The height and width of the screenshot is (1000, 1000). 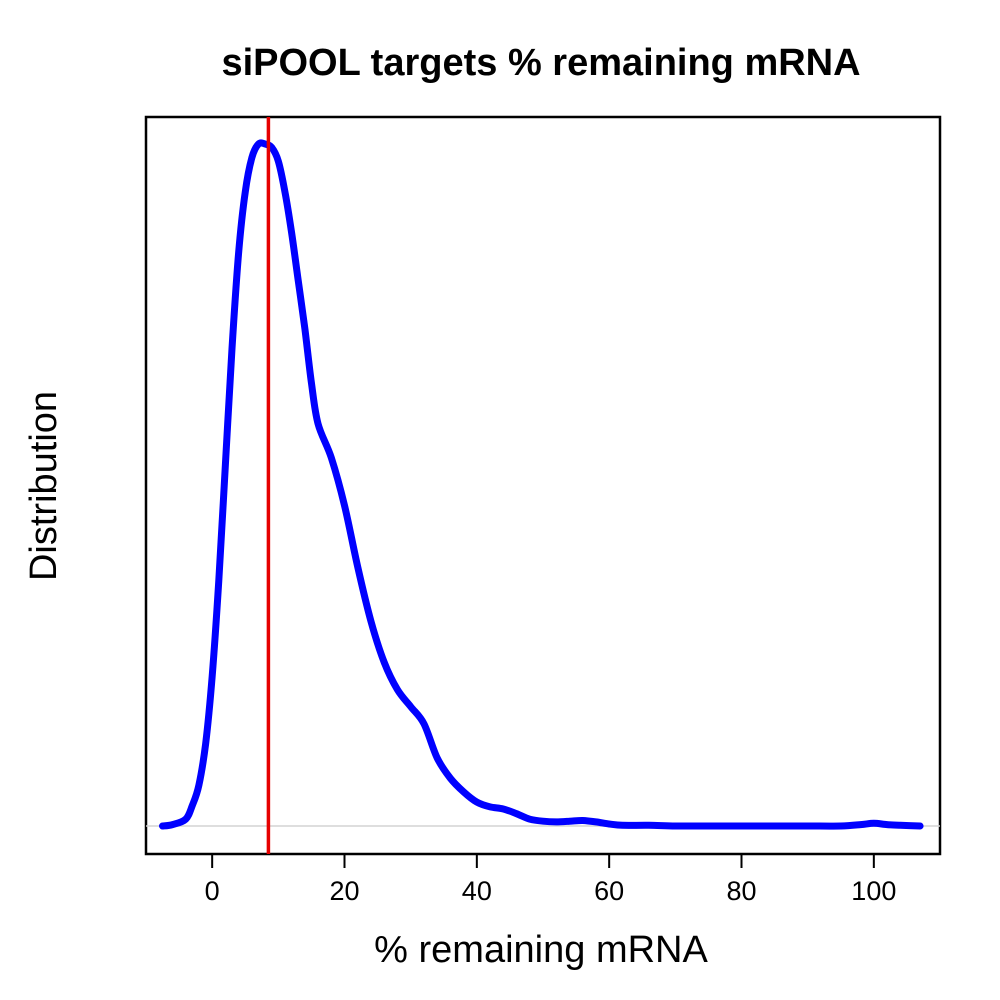 I want to click on x-tick-label: 100, so click(x=873, y=891).